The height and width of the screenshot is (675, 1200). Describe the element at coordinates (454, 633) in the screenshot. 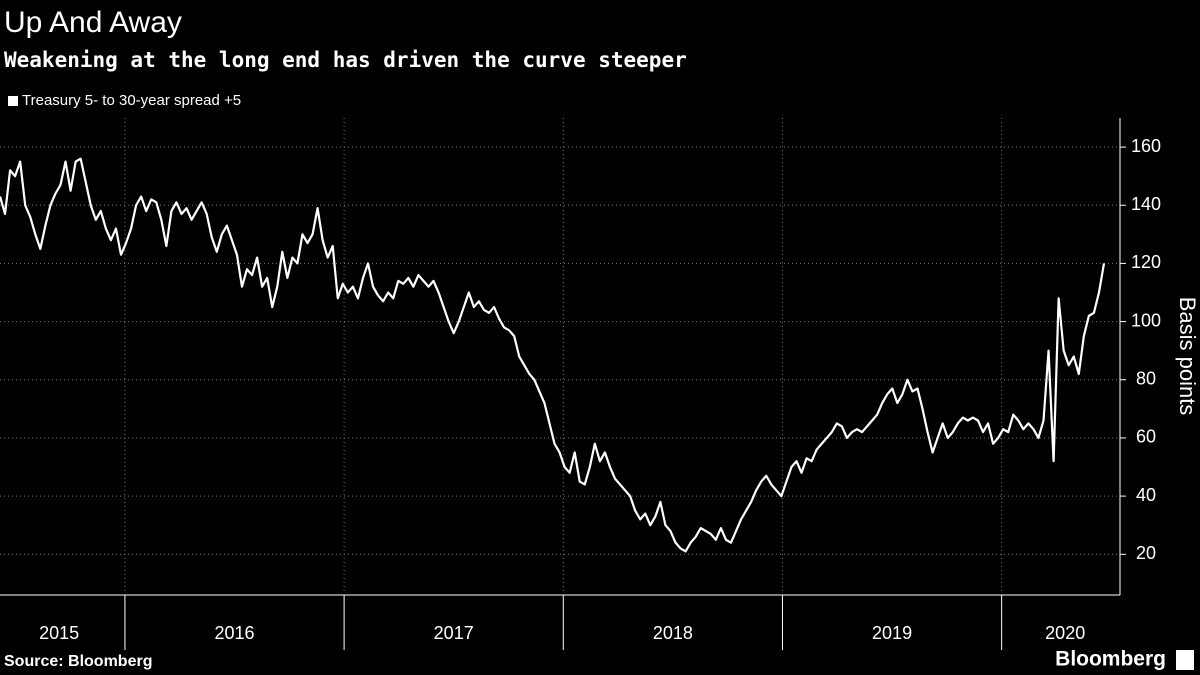

I see `x-tick-label: 2017` at that location.